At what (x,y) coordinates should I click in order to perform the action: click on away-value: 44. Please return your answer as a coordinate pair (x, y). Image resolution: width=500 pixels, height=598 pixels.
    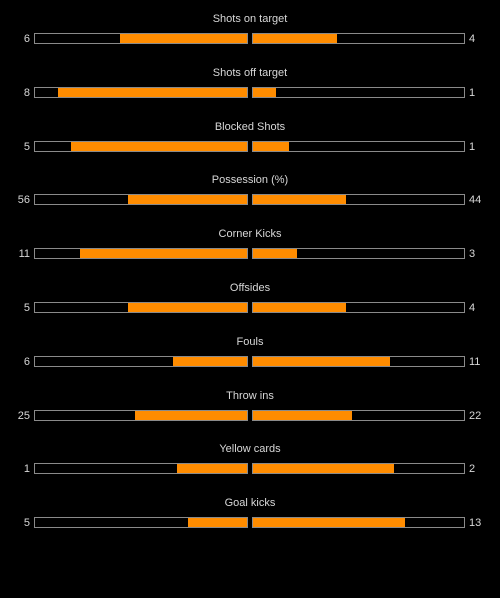
    Looking at the image, I should click on (475, 200).